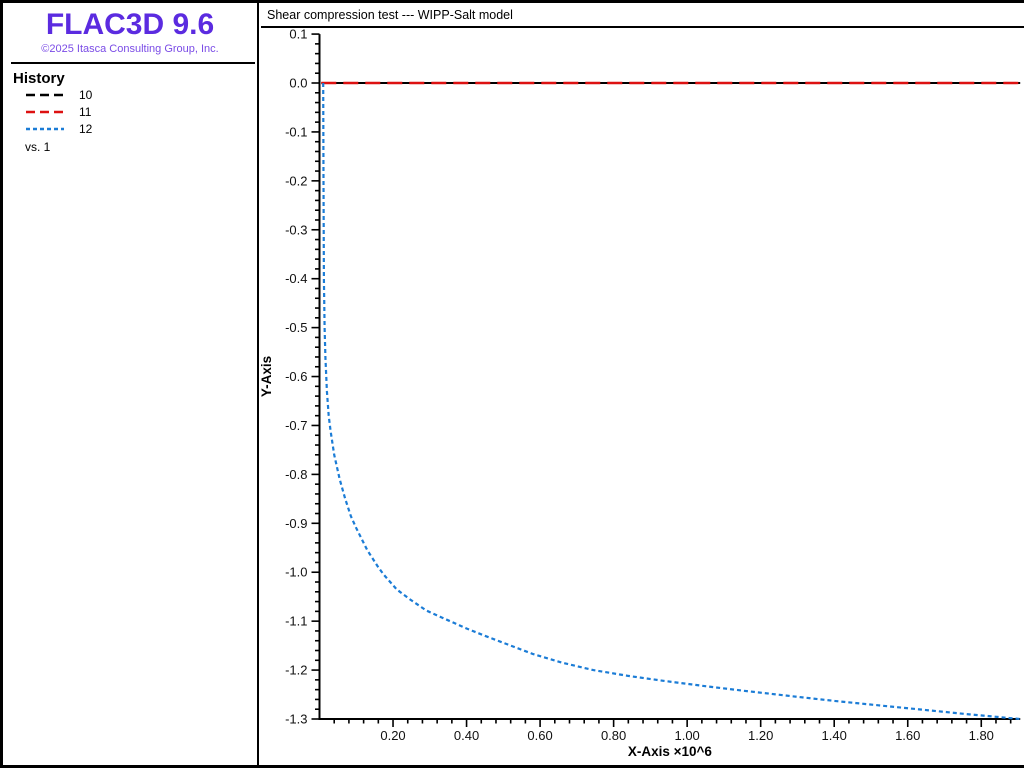  Describe the element at coordinates (296, 718) in the screenshot. I see `svg-text: -1.3` at that location.